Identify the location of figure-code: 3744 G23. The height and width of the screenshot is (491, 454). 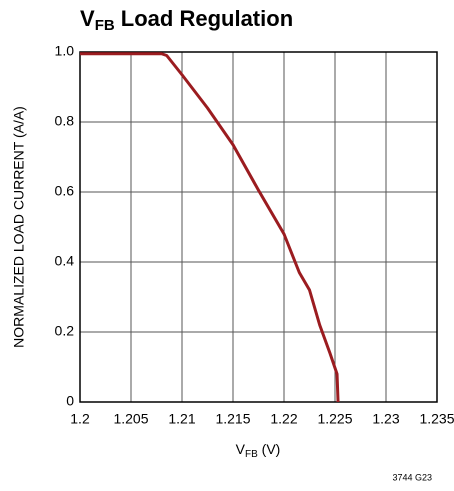
(412, 477).